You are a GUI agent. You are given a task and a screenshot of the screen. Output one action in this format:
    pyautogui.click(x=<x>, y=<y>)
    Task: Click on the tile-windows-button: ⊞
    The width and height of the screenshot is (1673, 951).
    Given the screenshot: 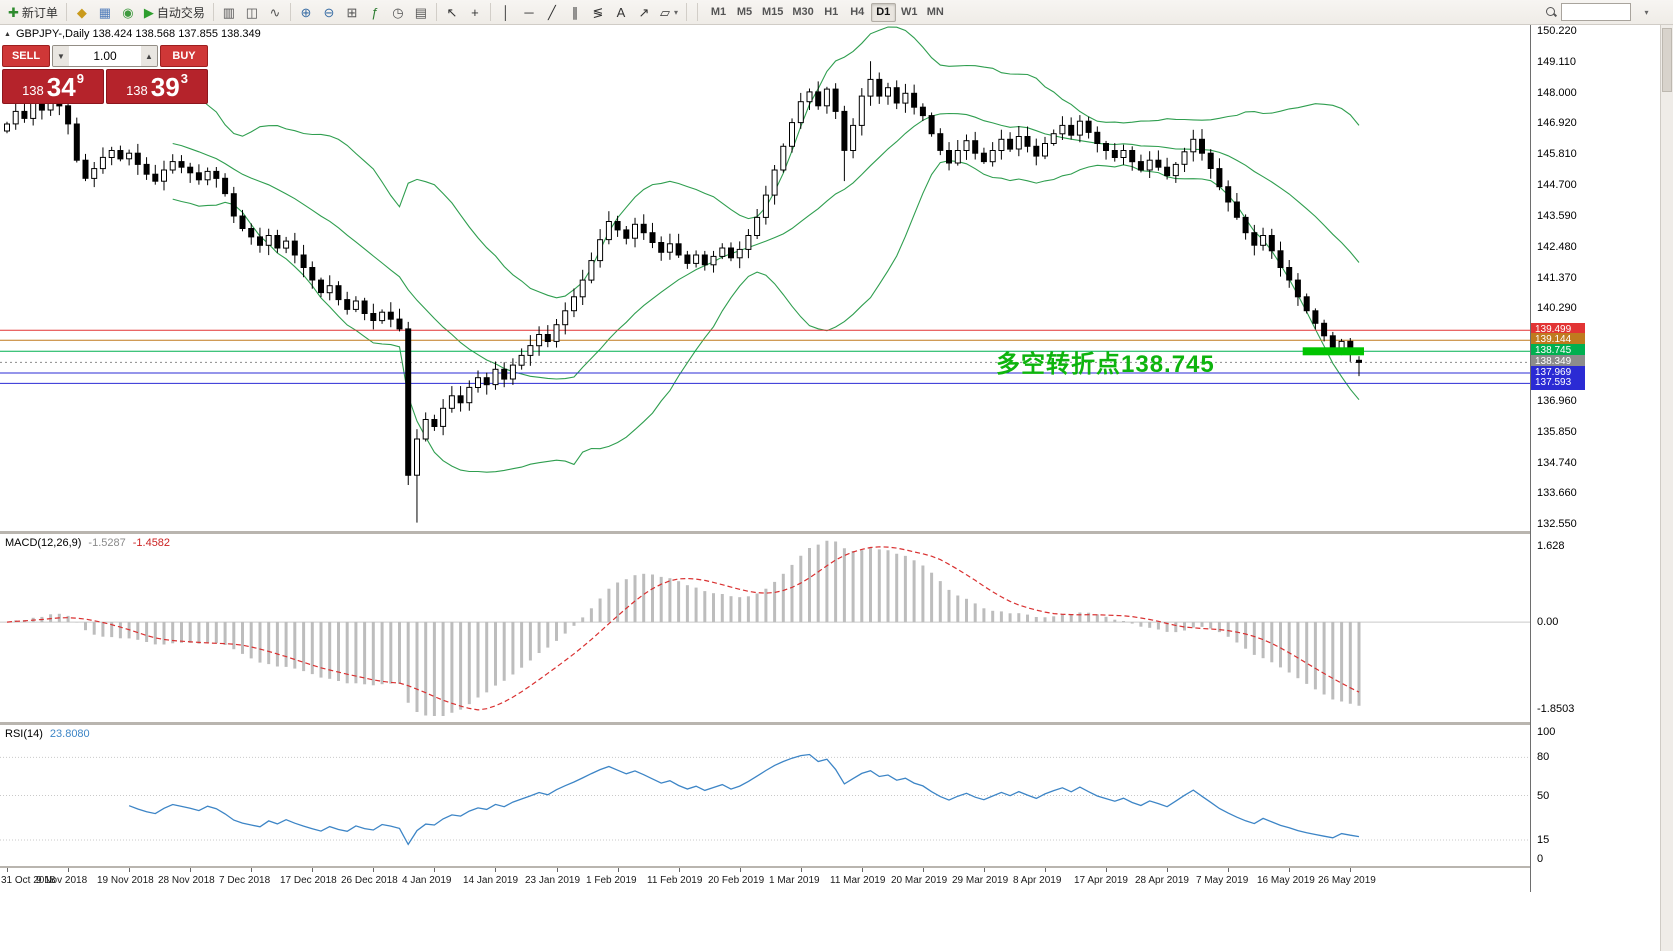 What is the action you would take?
    pyautogui.click(x=352, y=12)
    